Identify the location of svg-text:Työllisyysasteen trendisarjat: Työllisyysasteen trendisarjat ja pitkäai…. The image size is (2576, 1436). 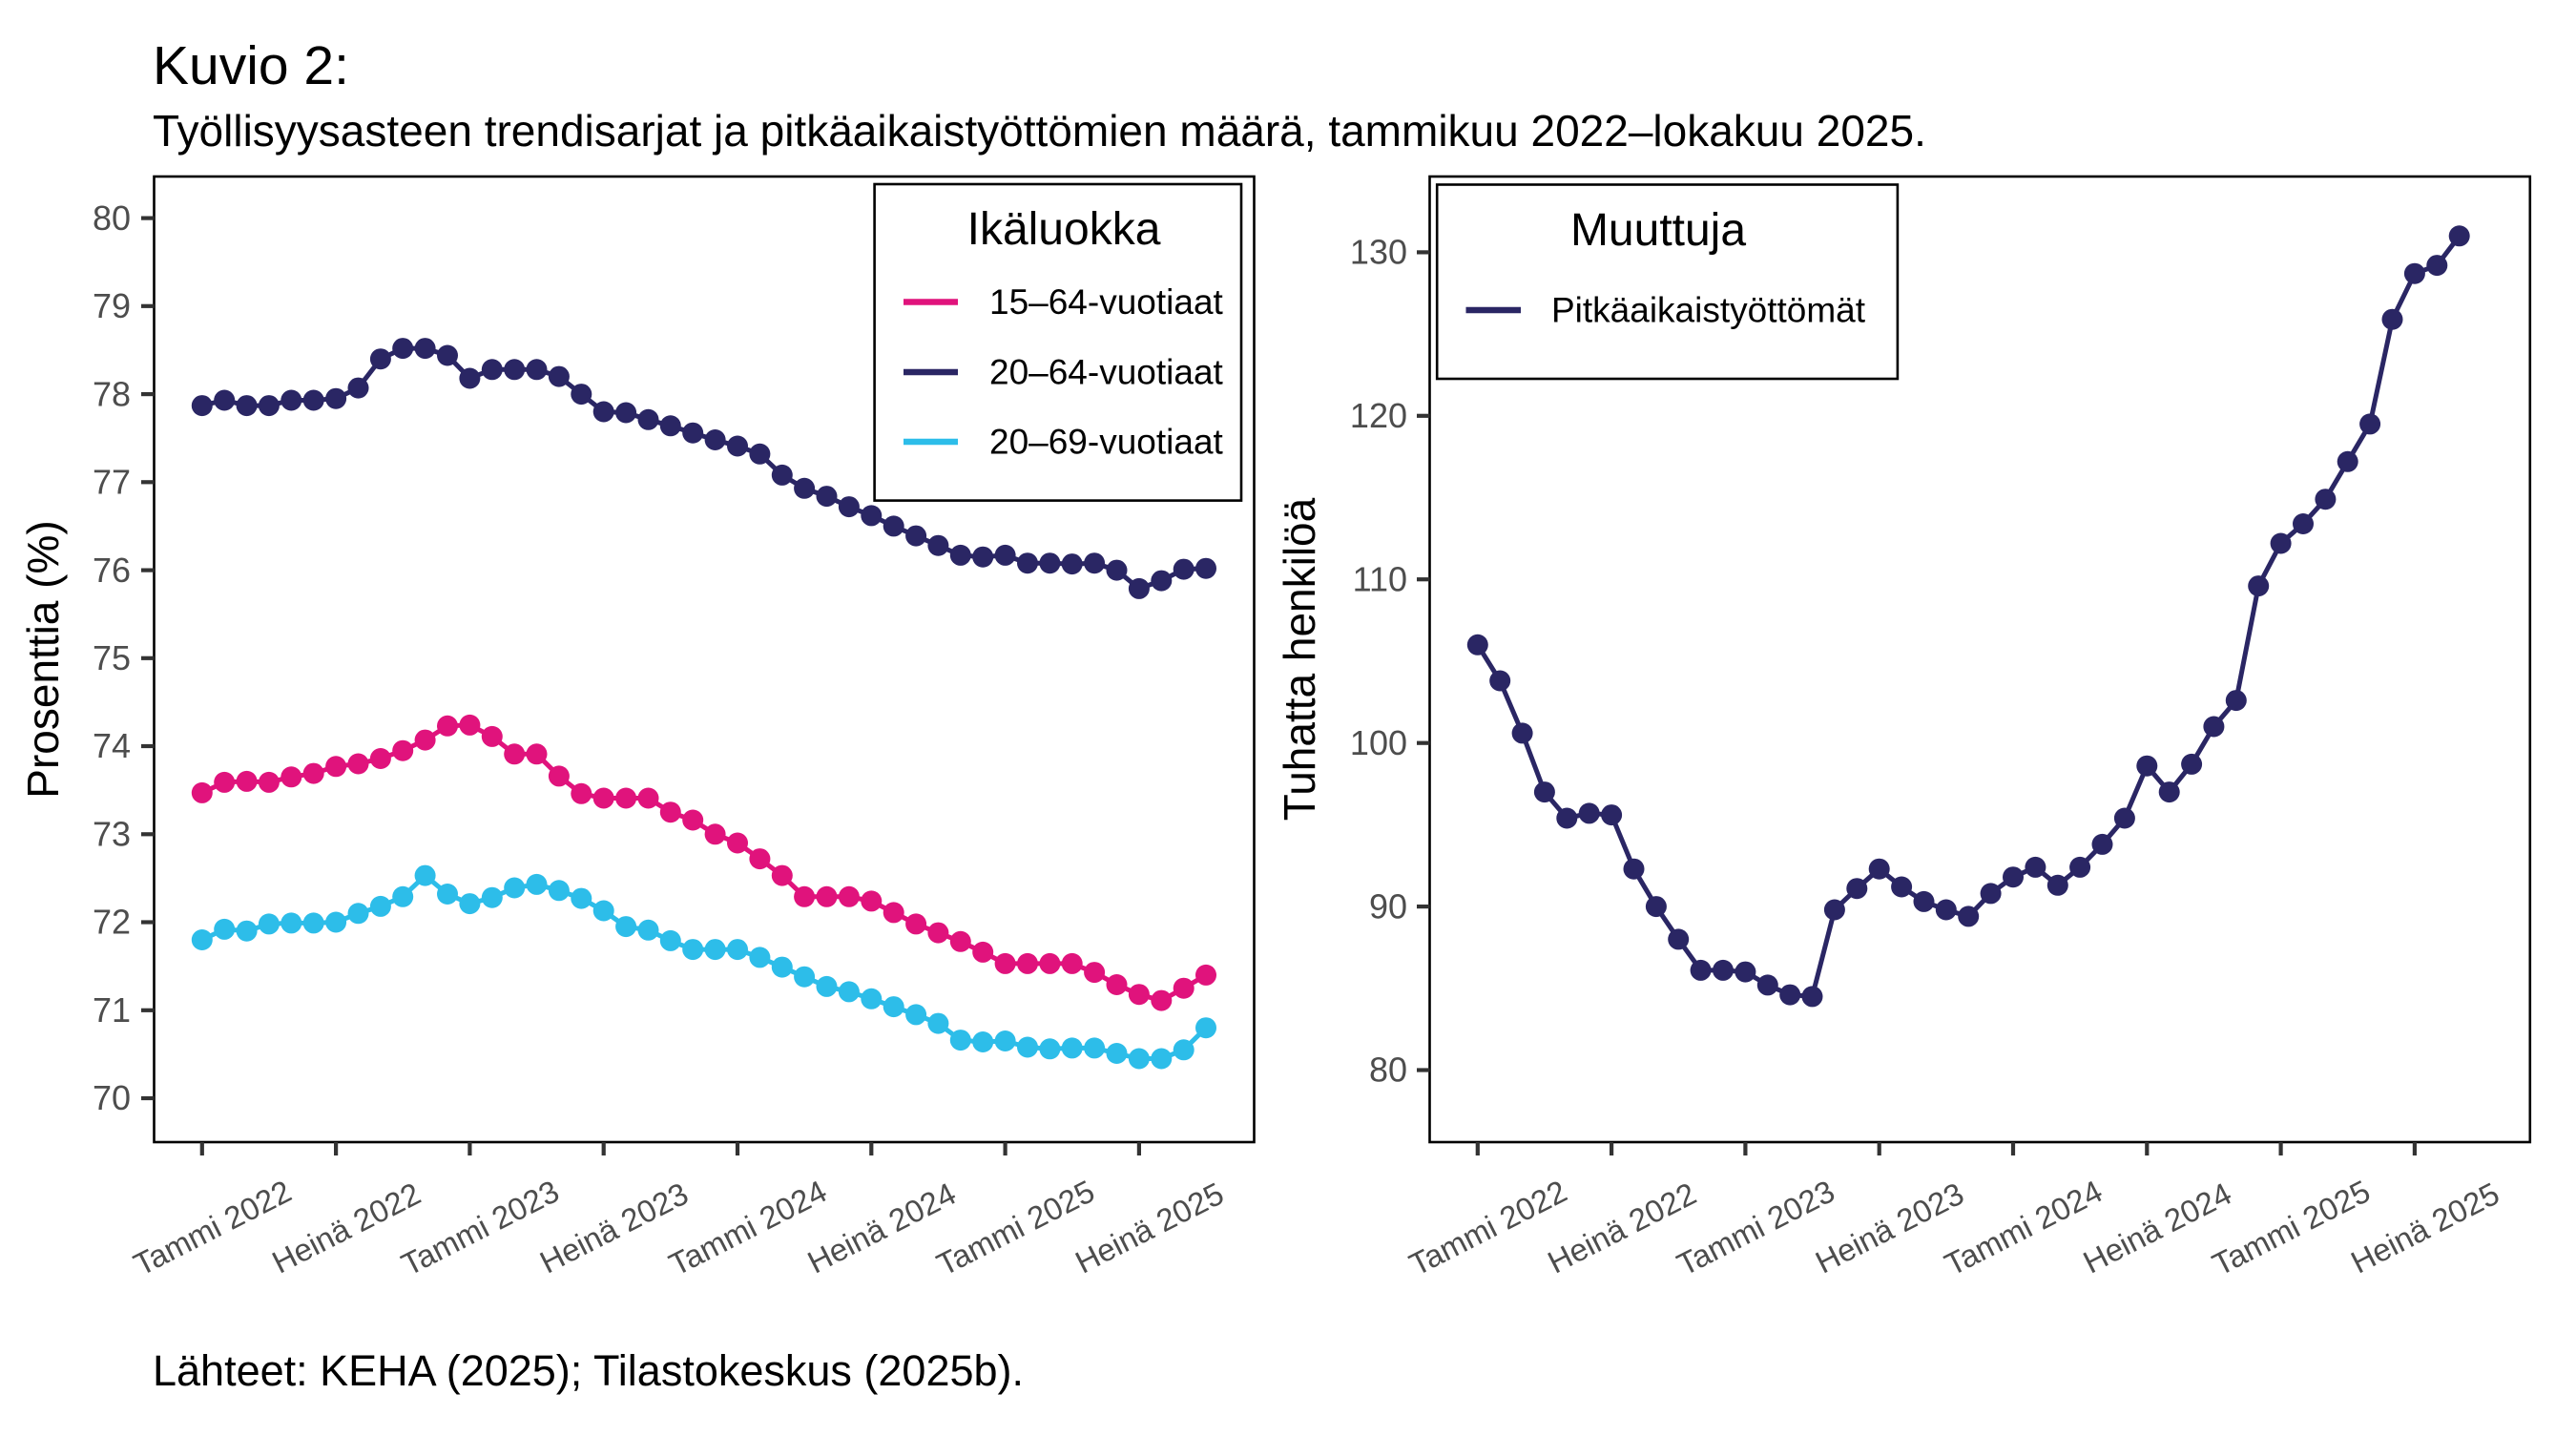
(1039, 131).